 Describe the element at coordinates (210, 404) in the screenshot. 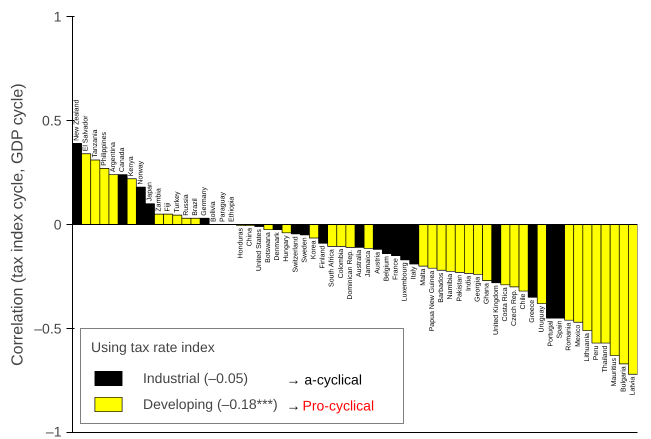

I see `legend-label: Developing (–0.18***)` at that location.